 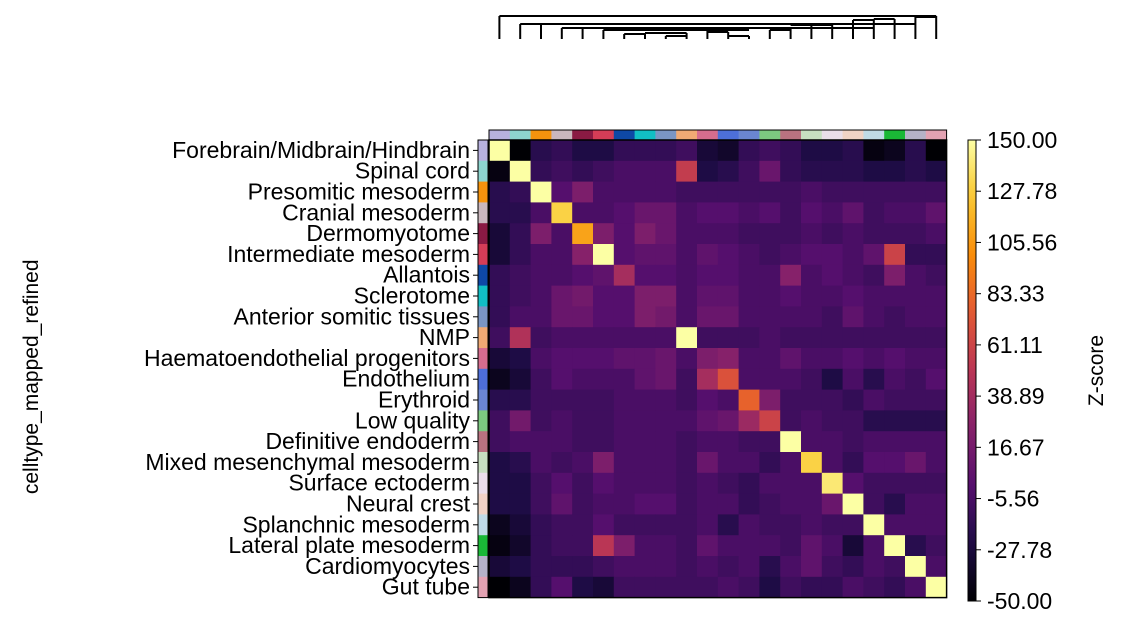 What do you see at coordinates (1096, 370) in the screenshot?
I see `colorbar-label: Z-score` at bounding box center [1096, 370].